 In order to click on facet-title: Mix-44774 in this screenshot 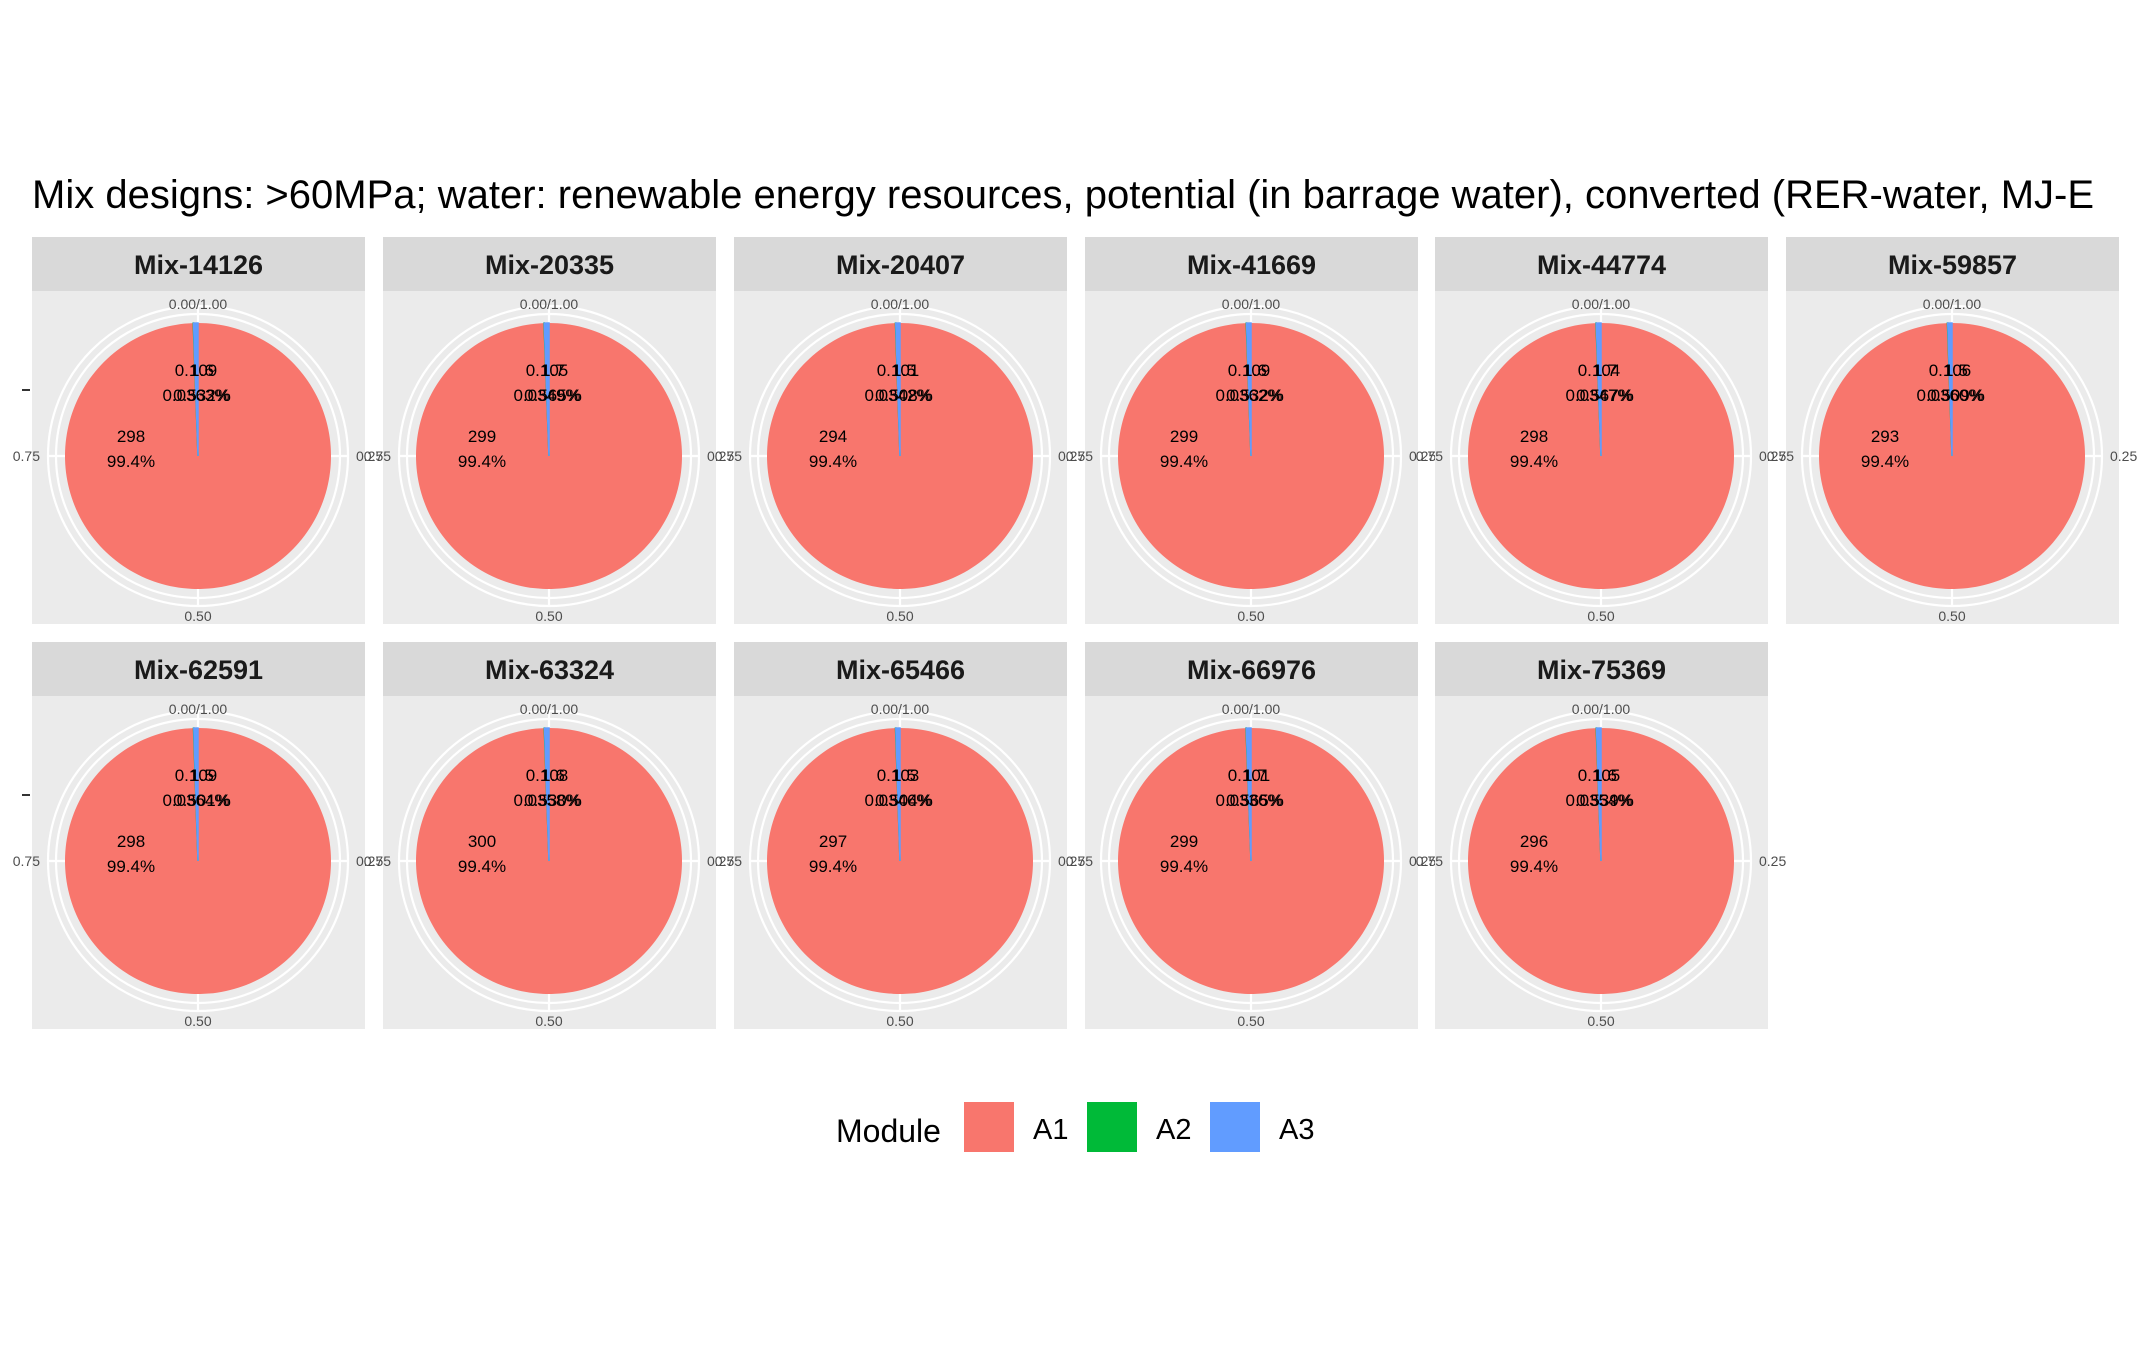, I will do `click(1601, 265)`.